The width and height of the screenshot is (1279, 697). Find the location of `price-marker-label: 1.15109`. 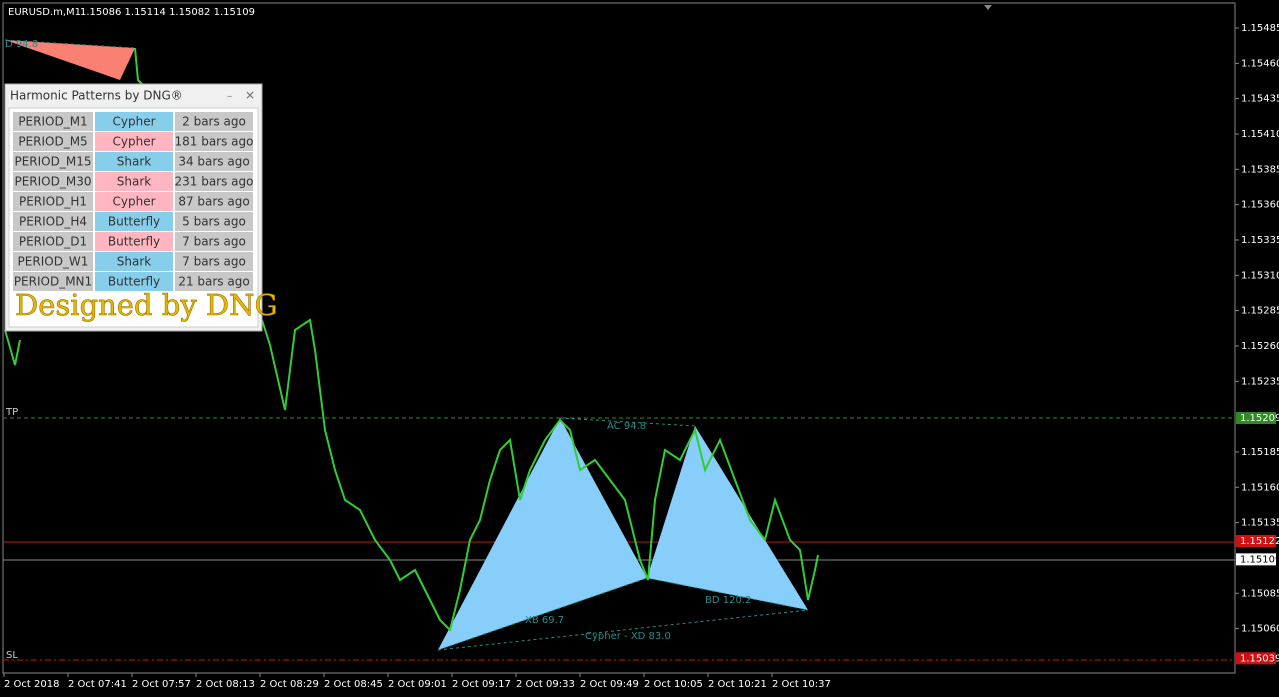

price-marker-label: 1.15109 is located at coordinates (1259, 559).